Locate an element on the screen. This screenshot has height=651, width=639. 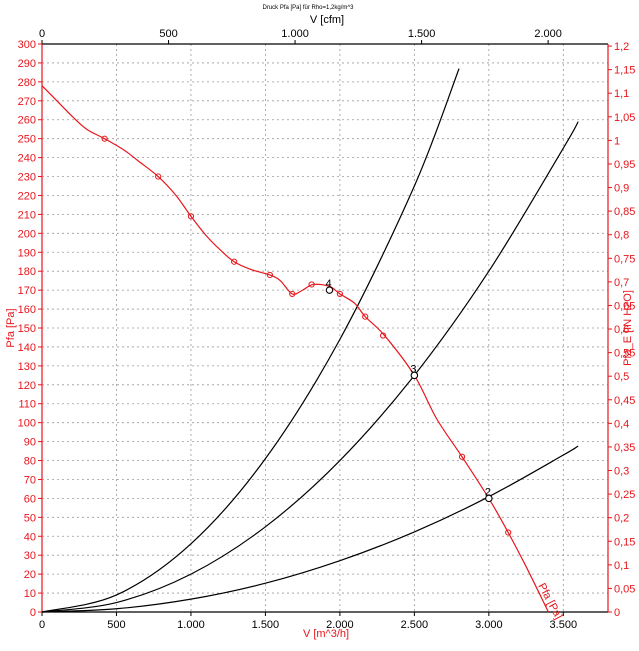
y2-tick-label: 1,1 is located at coordinates (621, 94).